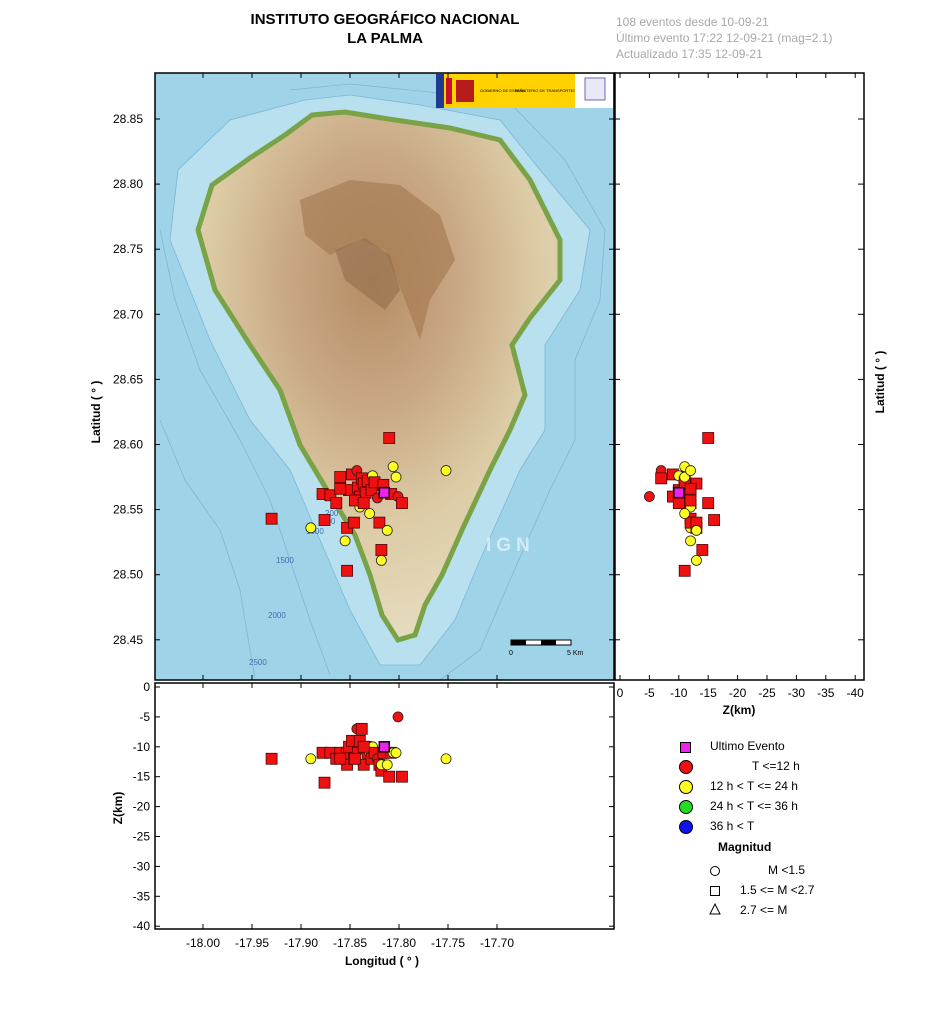 The image size is (951, 1013). I want to click on longitude-tick-label: -18.00, so click(203, 943).